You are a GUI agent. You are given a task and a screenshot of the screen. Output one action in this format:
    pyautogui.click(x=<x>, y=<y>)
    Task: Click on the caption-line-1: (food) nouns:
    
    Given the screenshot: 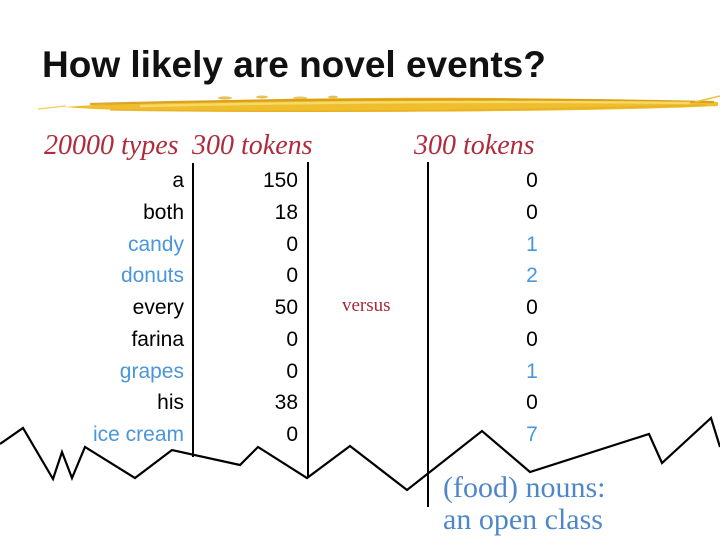 What is the action you would take?
    pyautogui.click(x=524, y=487)
    